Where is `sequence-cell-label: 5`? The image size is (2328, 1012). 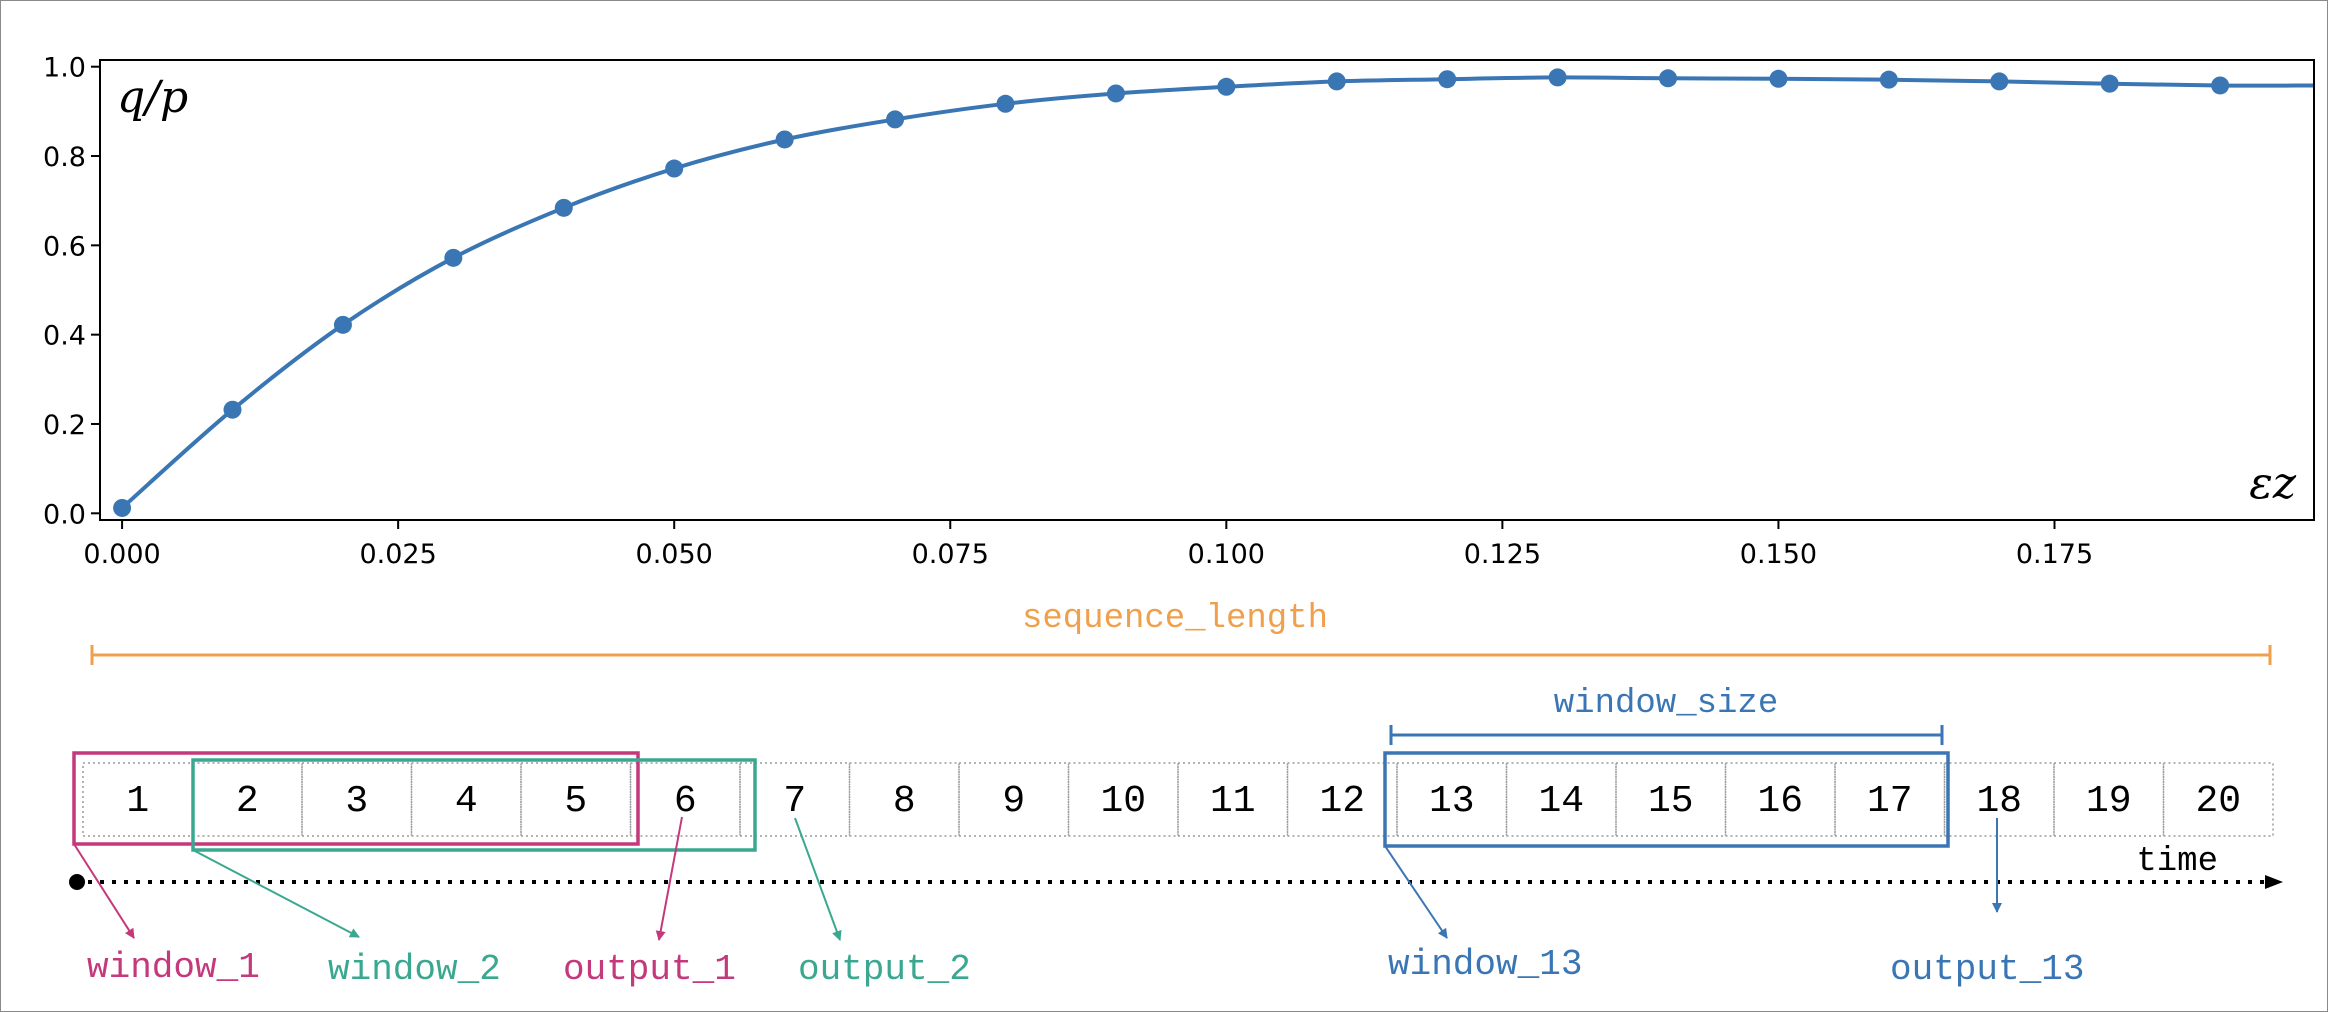 sequence-cell-label: 5 is located at coordinates (575, 801).